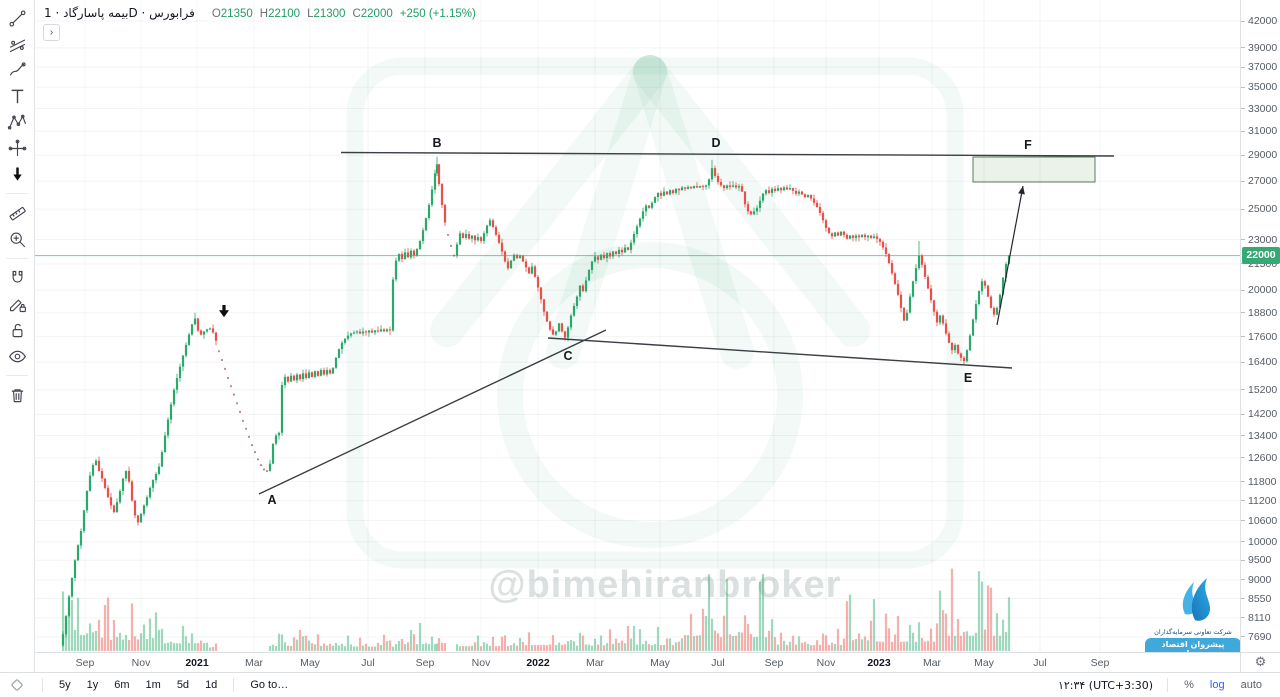 The height and width of the screenshot is (697, 1280). I want to click on time-tick-label: Sep, so click(85, 663).